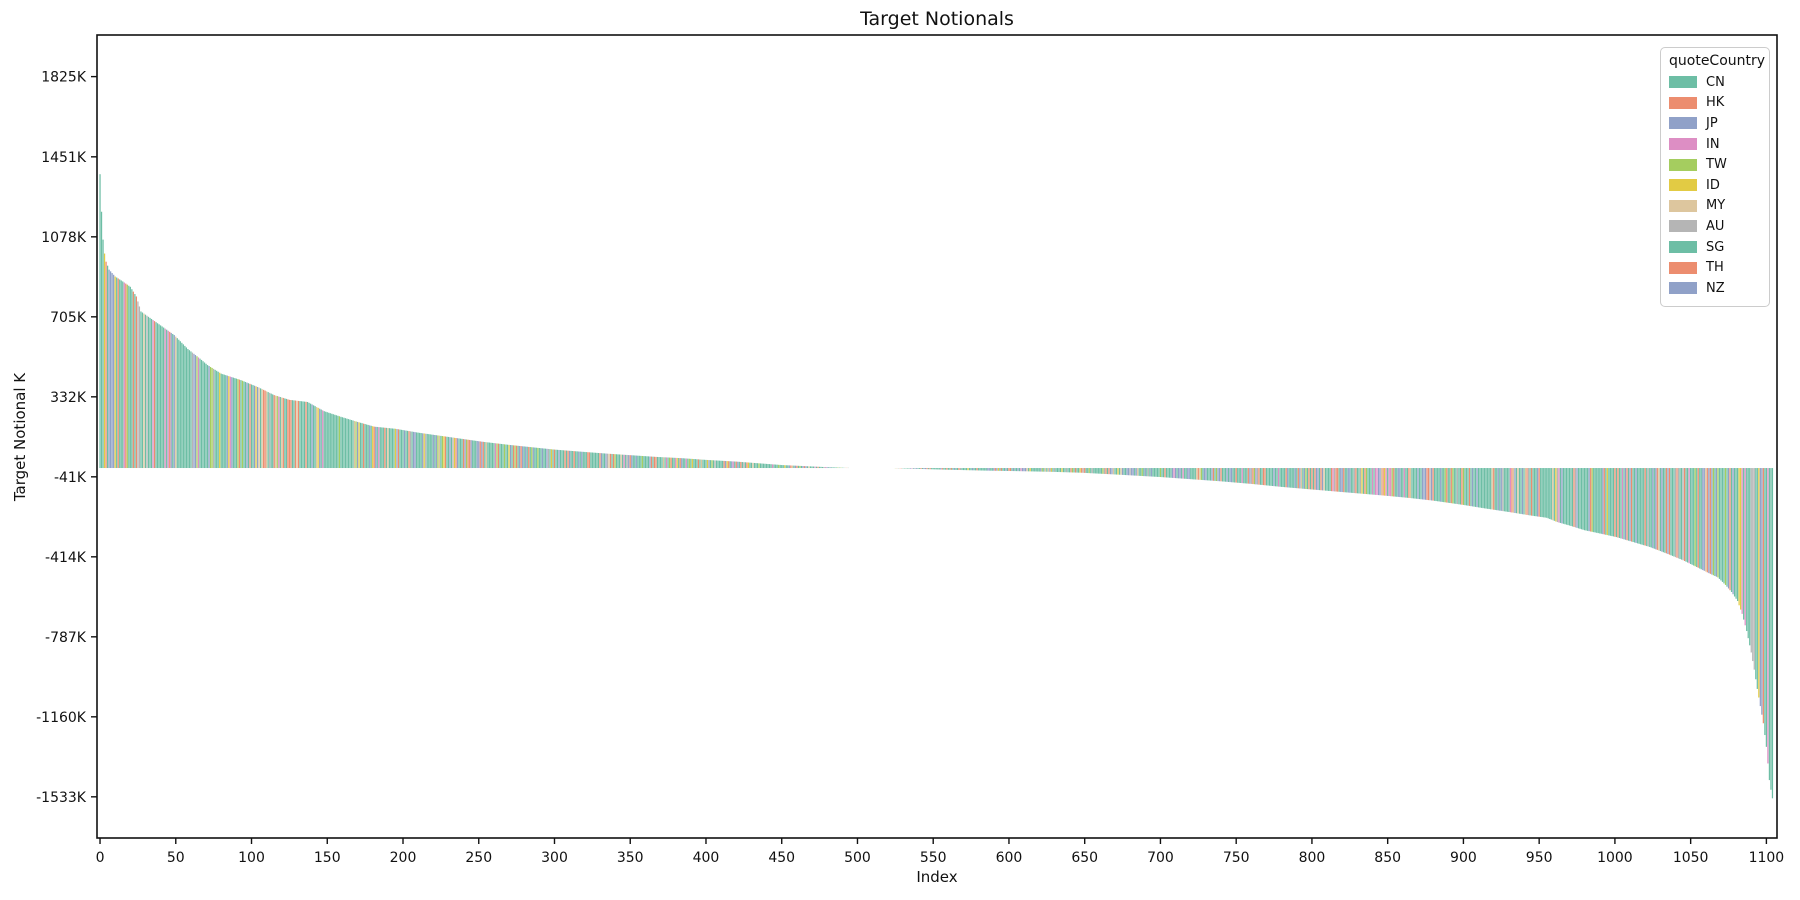  Describe the element at coordinates (1715, 82) in the screenshot. I see `legend-label: CN` at that location.